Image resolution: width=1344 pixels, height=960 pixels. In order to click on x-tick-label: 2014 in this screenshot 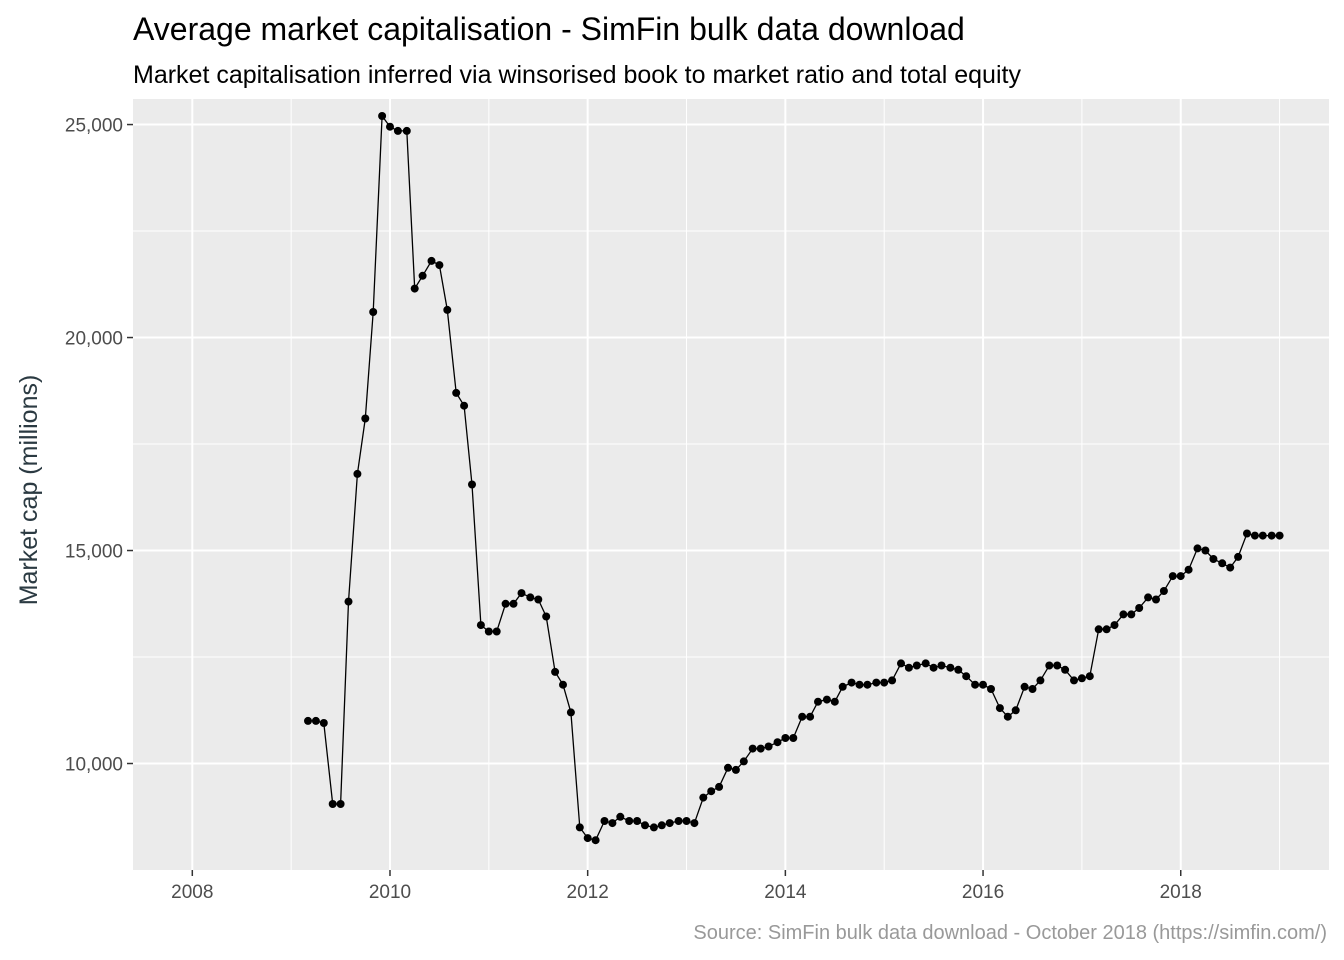, I will do `click(785, 892)`.